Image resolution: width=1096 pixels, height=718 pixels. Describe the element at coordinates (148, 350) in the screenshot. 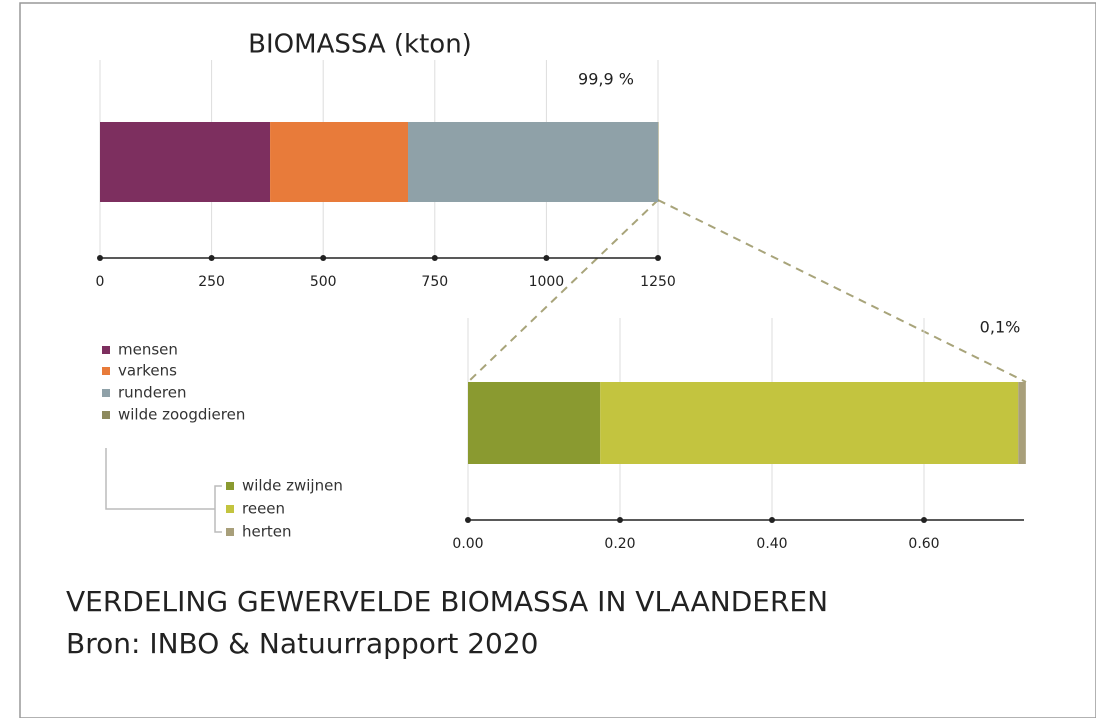

I see `legend-label: mensen` at that location.